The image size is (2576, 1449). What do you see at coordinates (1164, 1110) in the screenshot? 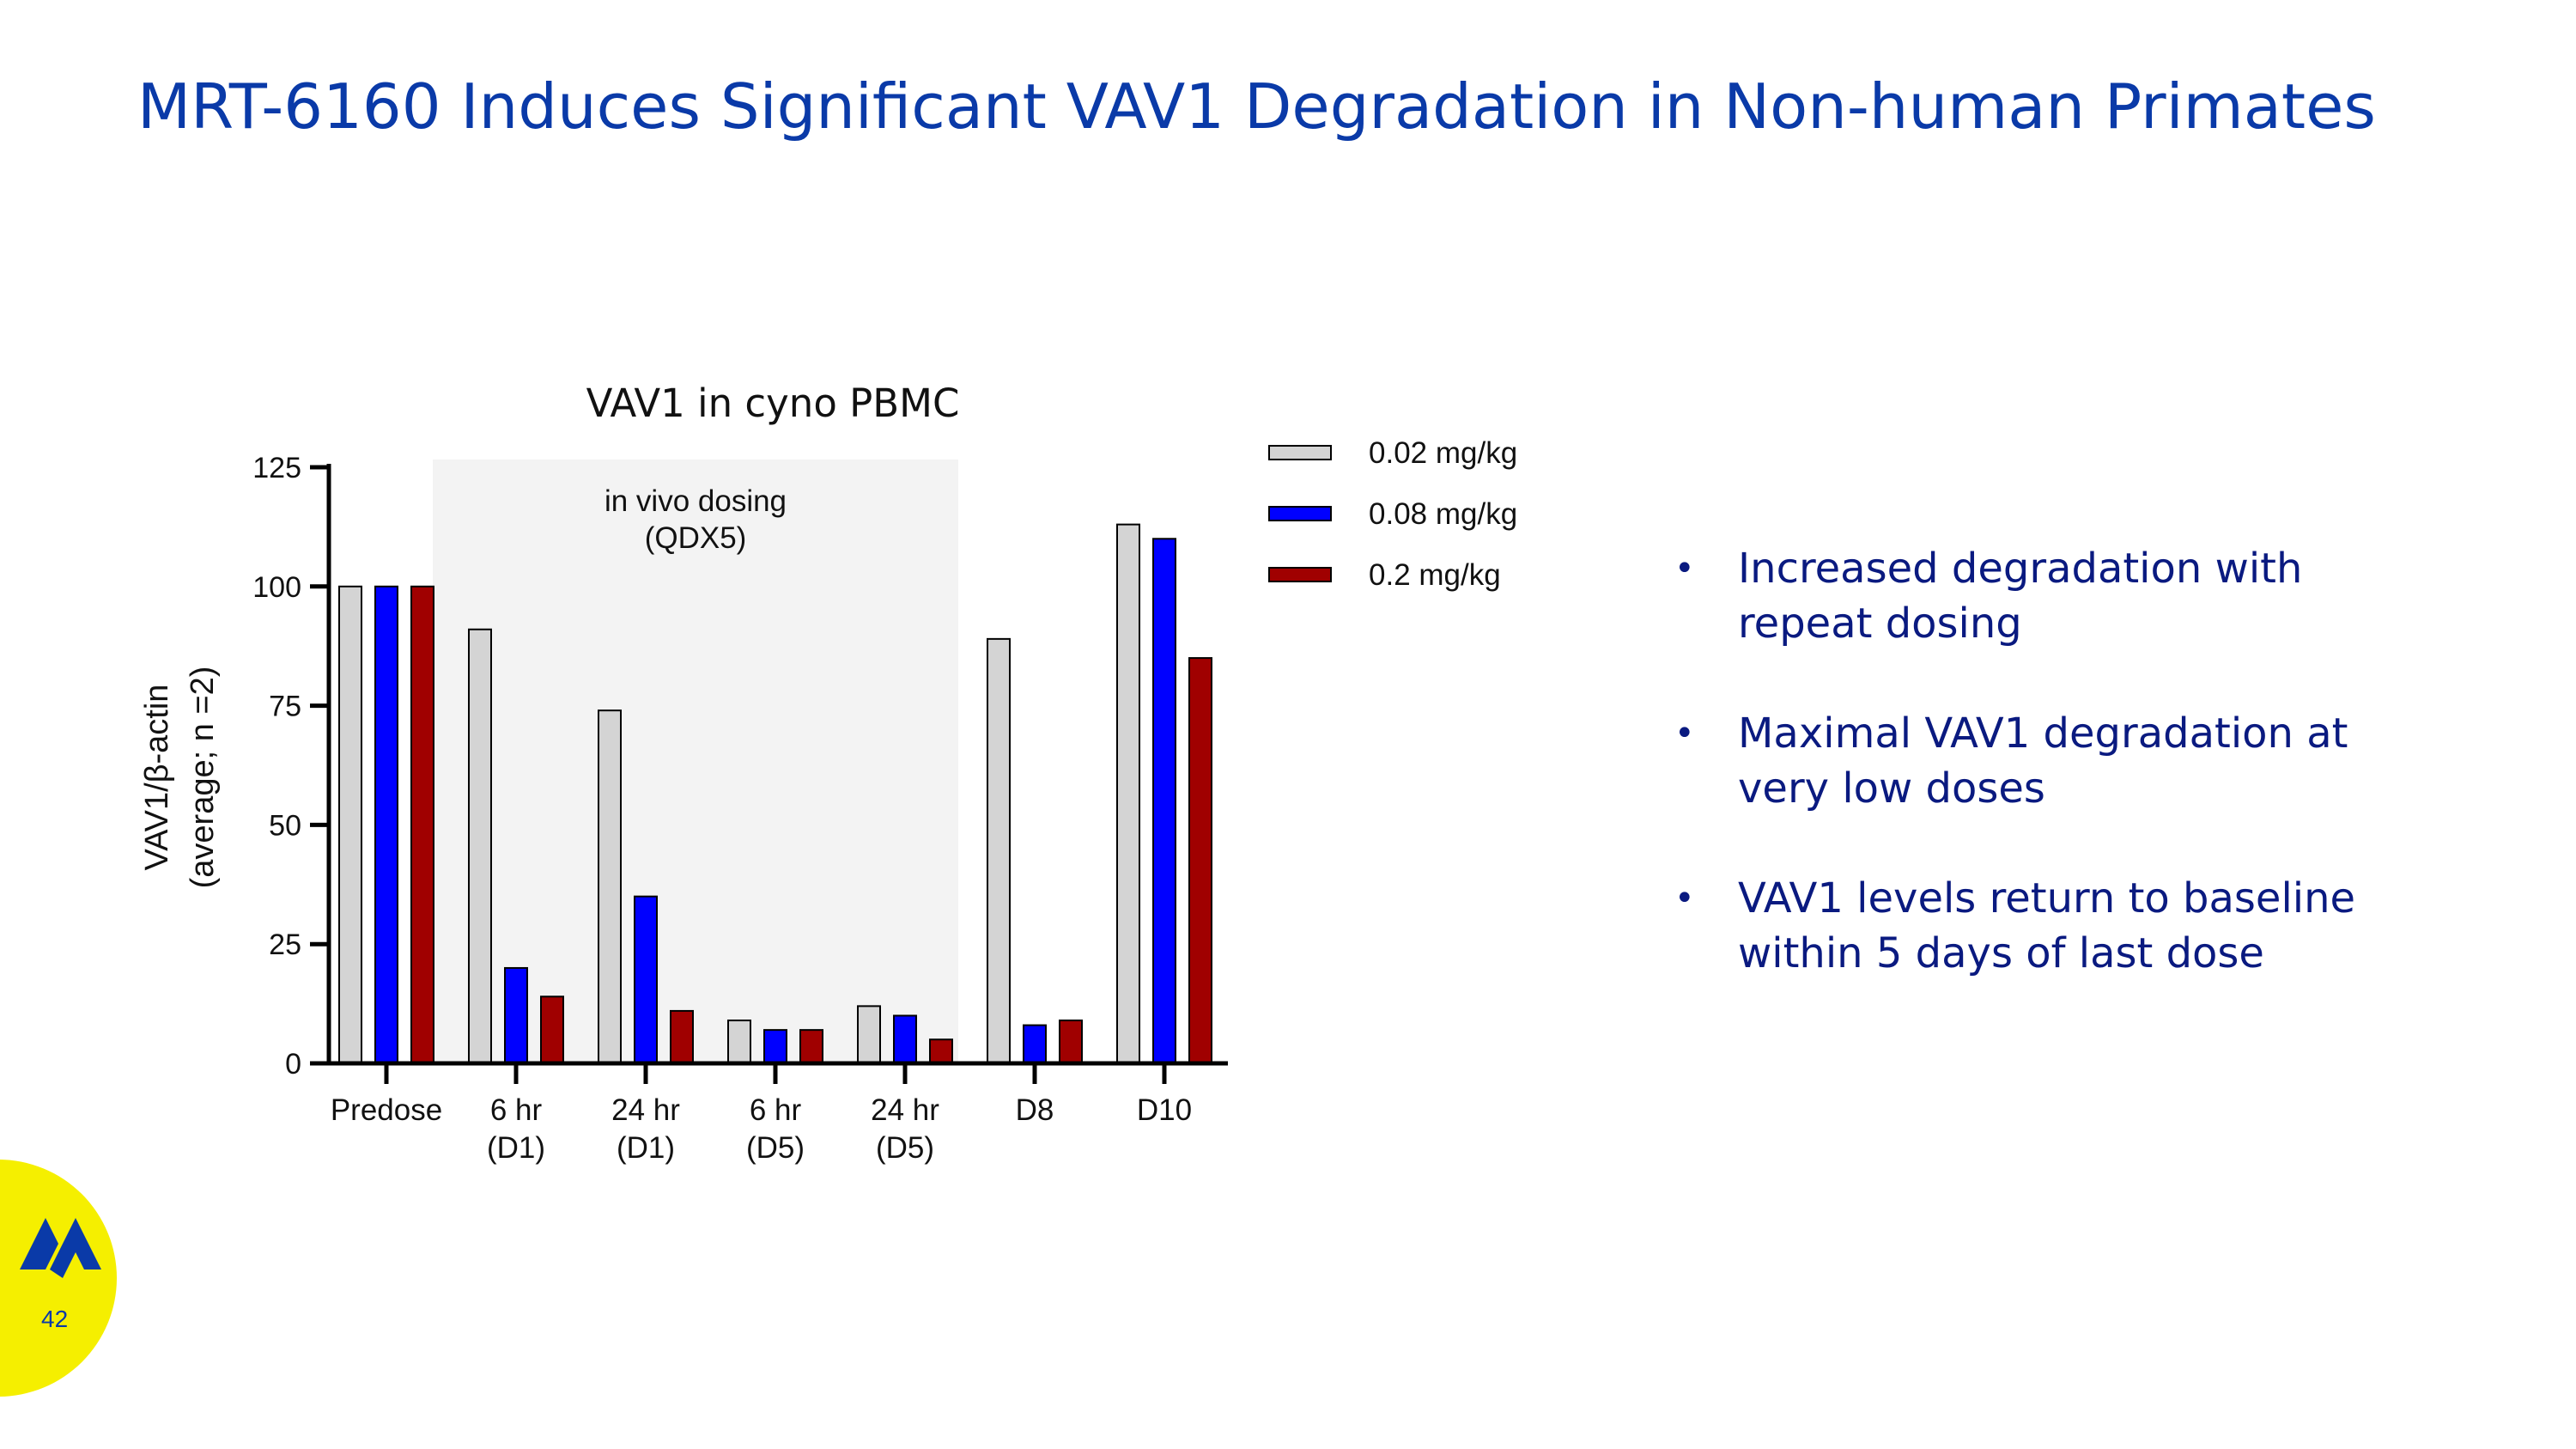
I see `x-tick-label: D10` at bounding box center [1164, 1110].